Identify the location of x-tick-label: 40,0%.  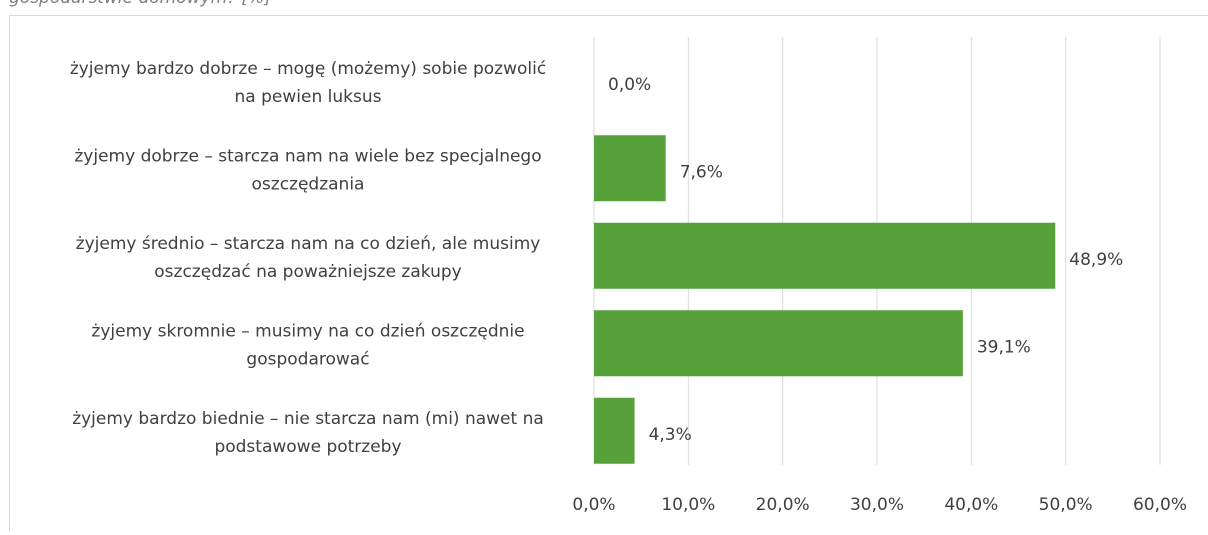
(971, 505).